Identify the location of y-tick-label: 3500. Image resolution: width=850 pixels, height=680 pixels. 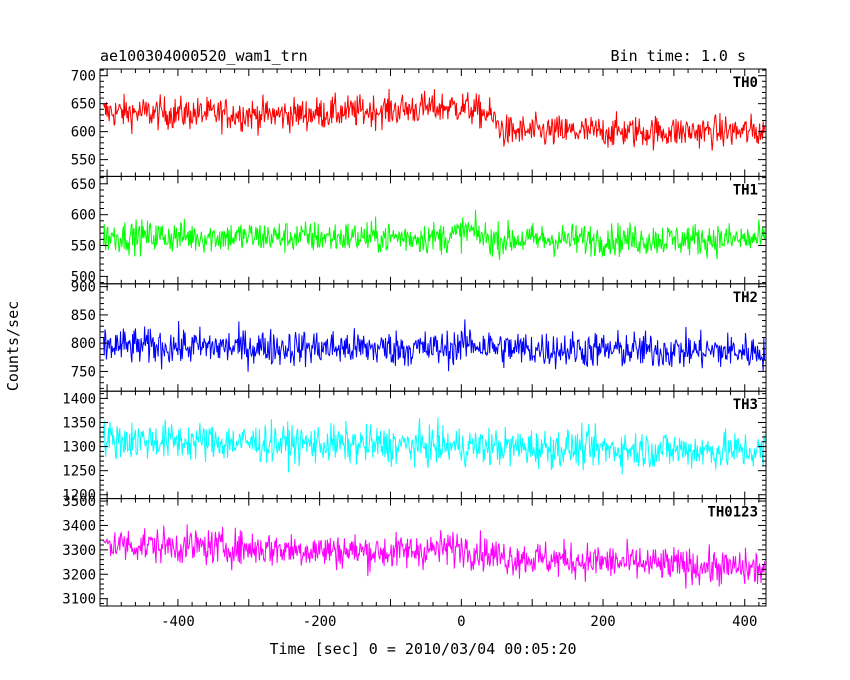
(79, 502).